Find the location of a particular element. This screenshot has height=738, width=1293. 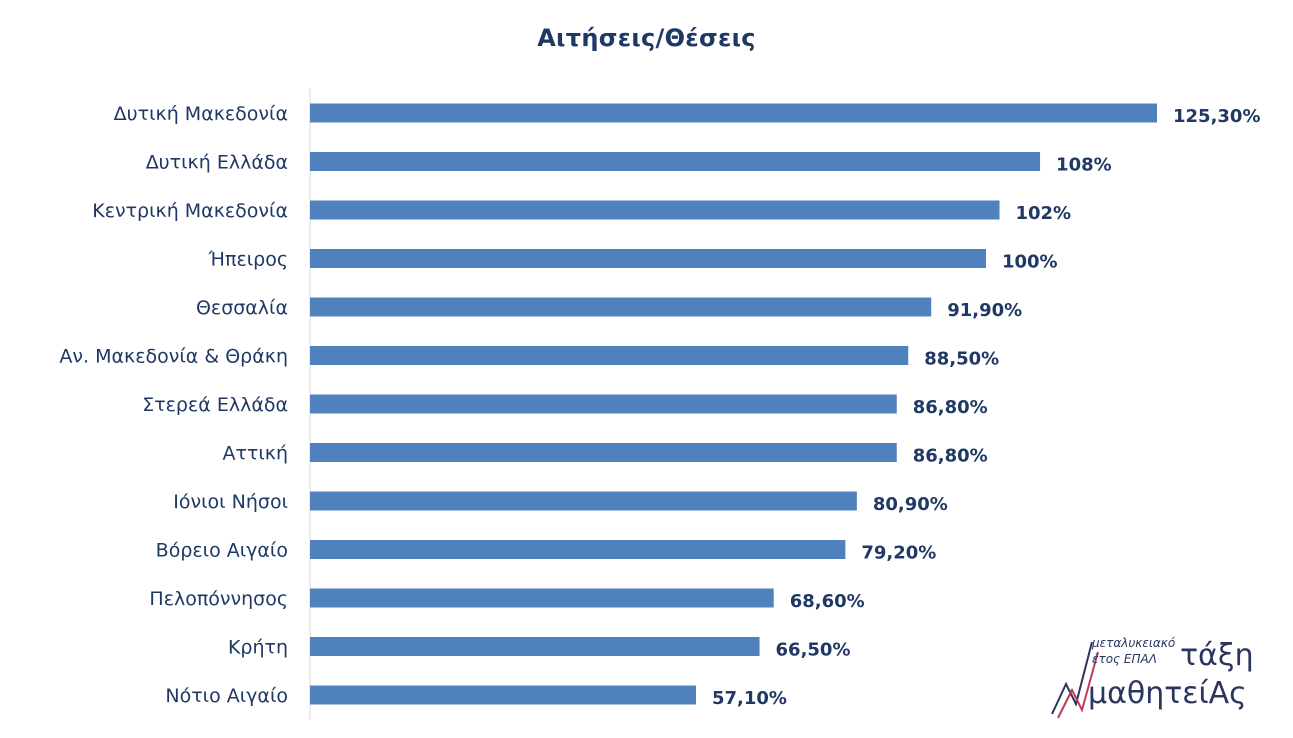

data-label: 80,90% is located at coordinates (910, 504).